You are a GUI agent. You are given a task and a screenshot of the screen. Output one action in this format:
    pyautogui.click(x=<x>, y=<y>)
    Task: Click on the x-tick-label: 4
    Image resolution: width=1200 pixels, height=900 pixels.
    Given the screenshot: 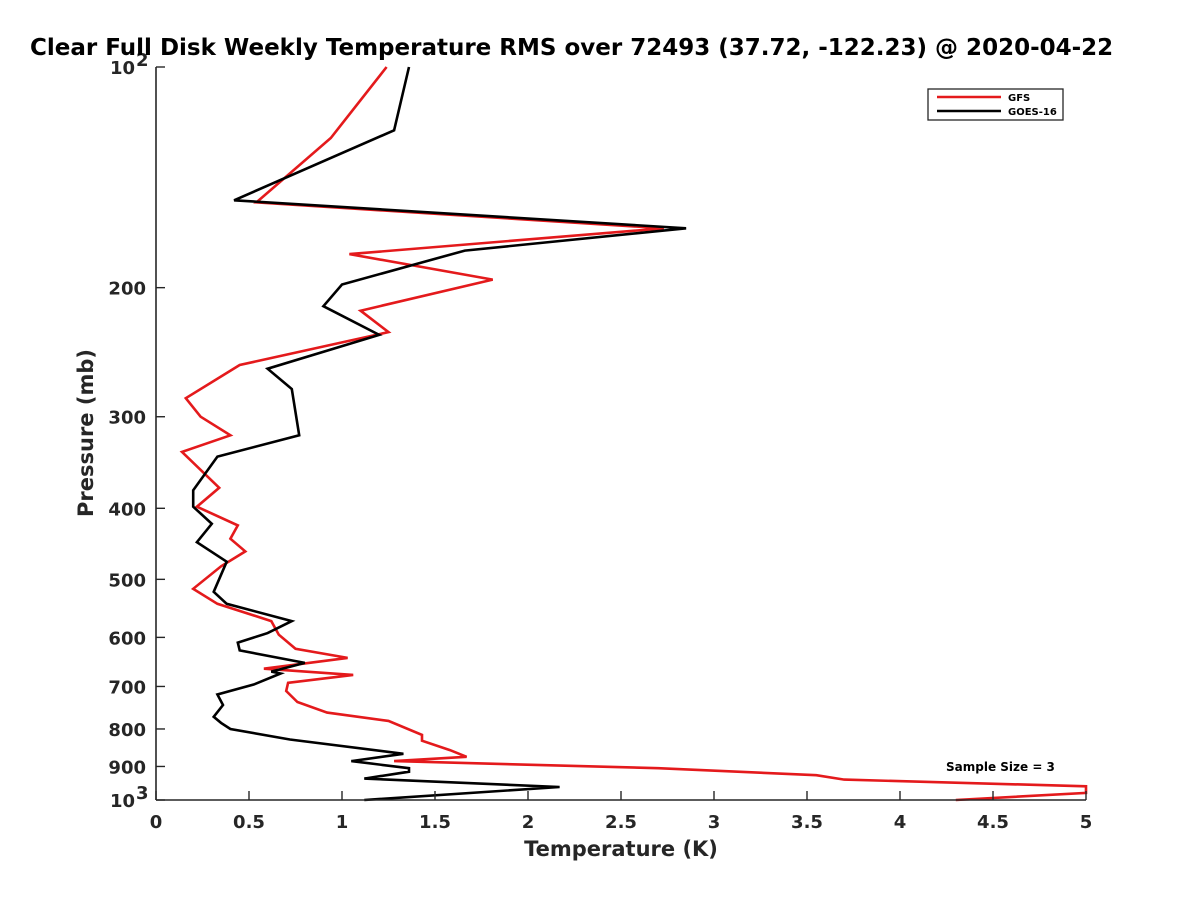 What is the action you would take?
    pyautogui.click(x=900, y=822)
    